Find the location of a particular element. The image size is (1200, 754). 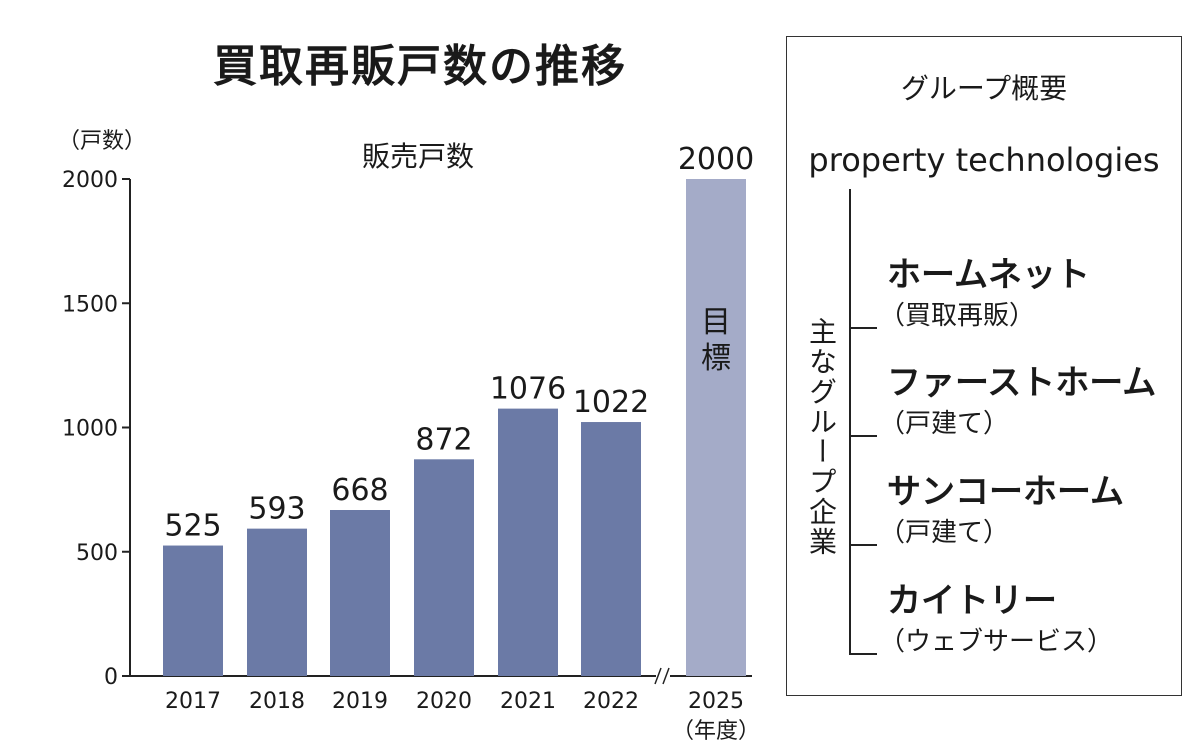

y-axis-label: （戸数） is located at coordinates (102, 141).